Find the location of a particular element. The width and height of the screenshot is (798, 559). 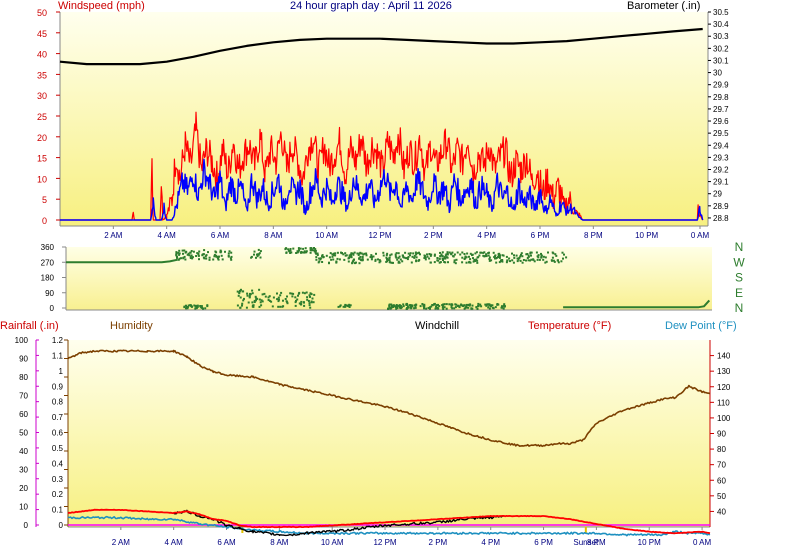

rainfall-y-tick-label: 0.9 is located at coordinates (58, 386).